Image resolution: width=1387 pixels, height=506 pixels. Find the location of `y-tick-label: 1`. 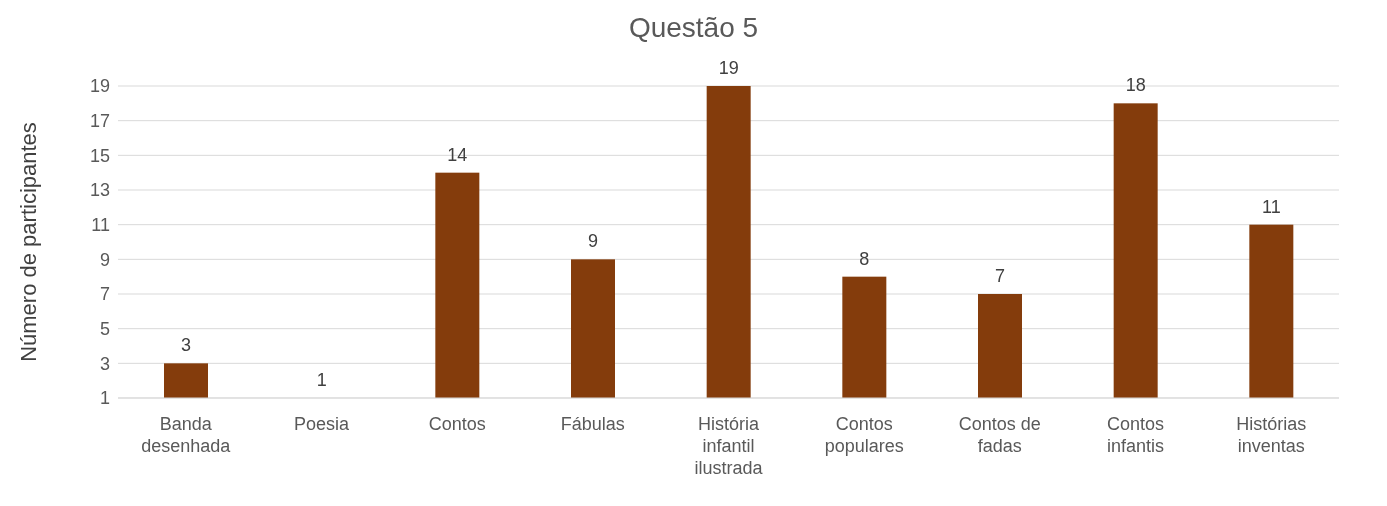

y-tick-label: 1 is located at coordinates (104, 398).